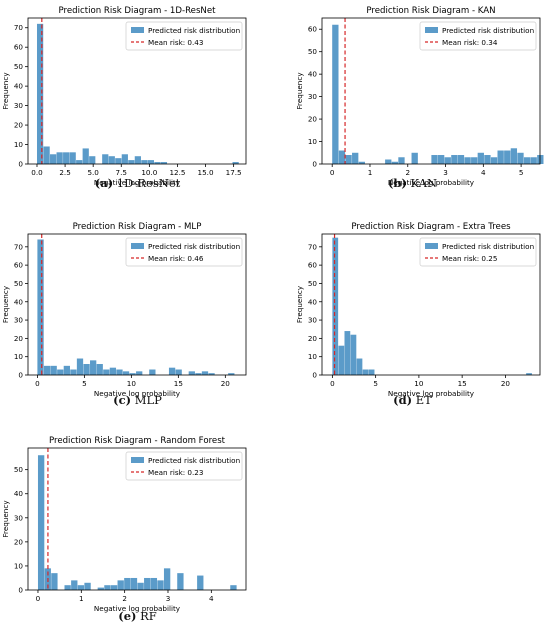 This screenshot has width=550, height=627. What do you see at coordinates (19, 283) in the screenshot?
I see `y-tick-label-c-5: 50` at bounding box center [19, 283].